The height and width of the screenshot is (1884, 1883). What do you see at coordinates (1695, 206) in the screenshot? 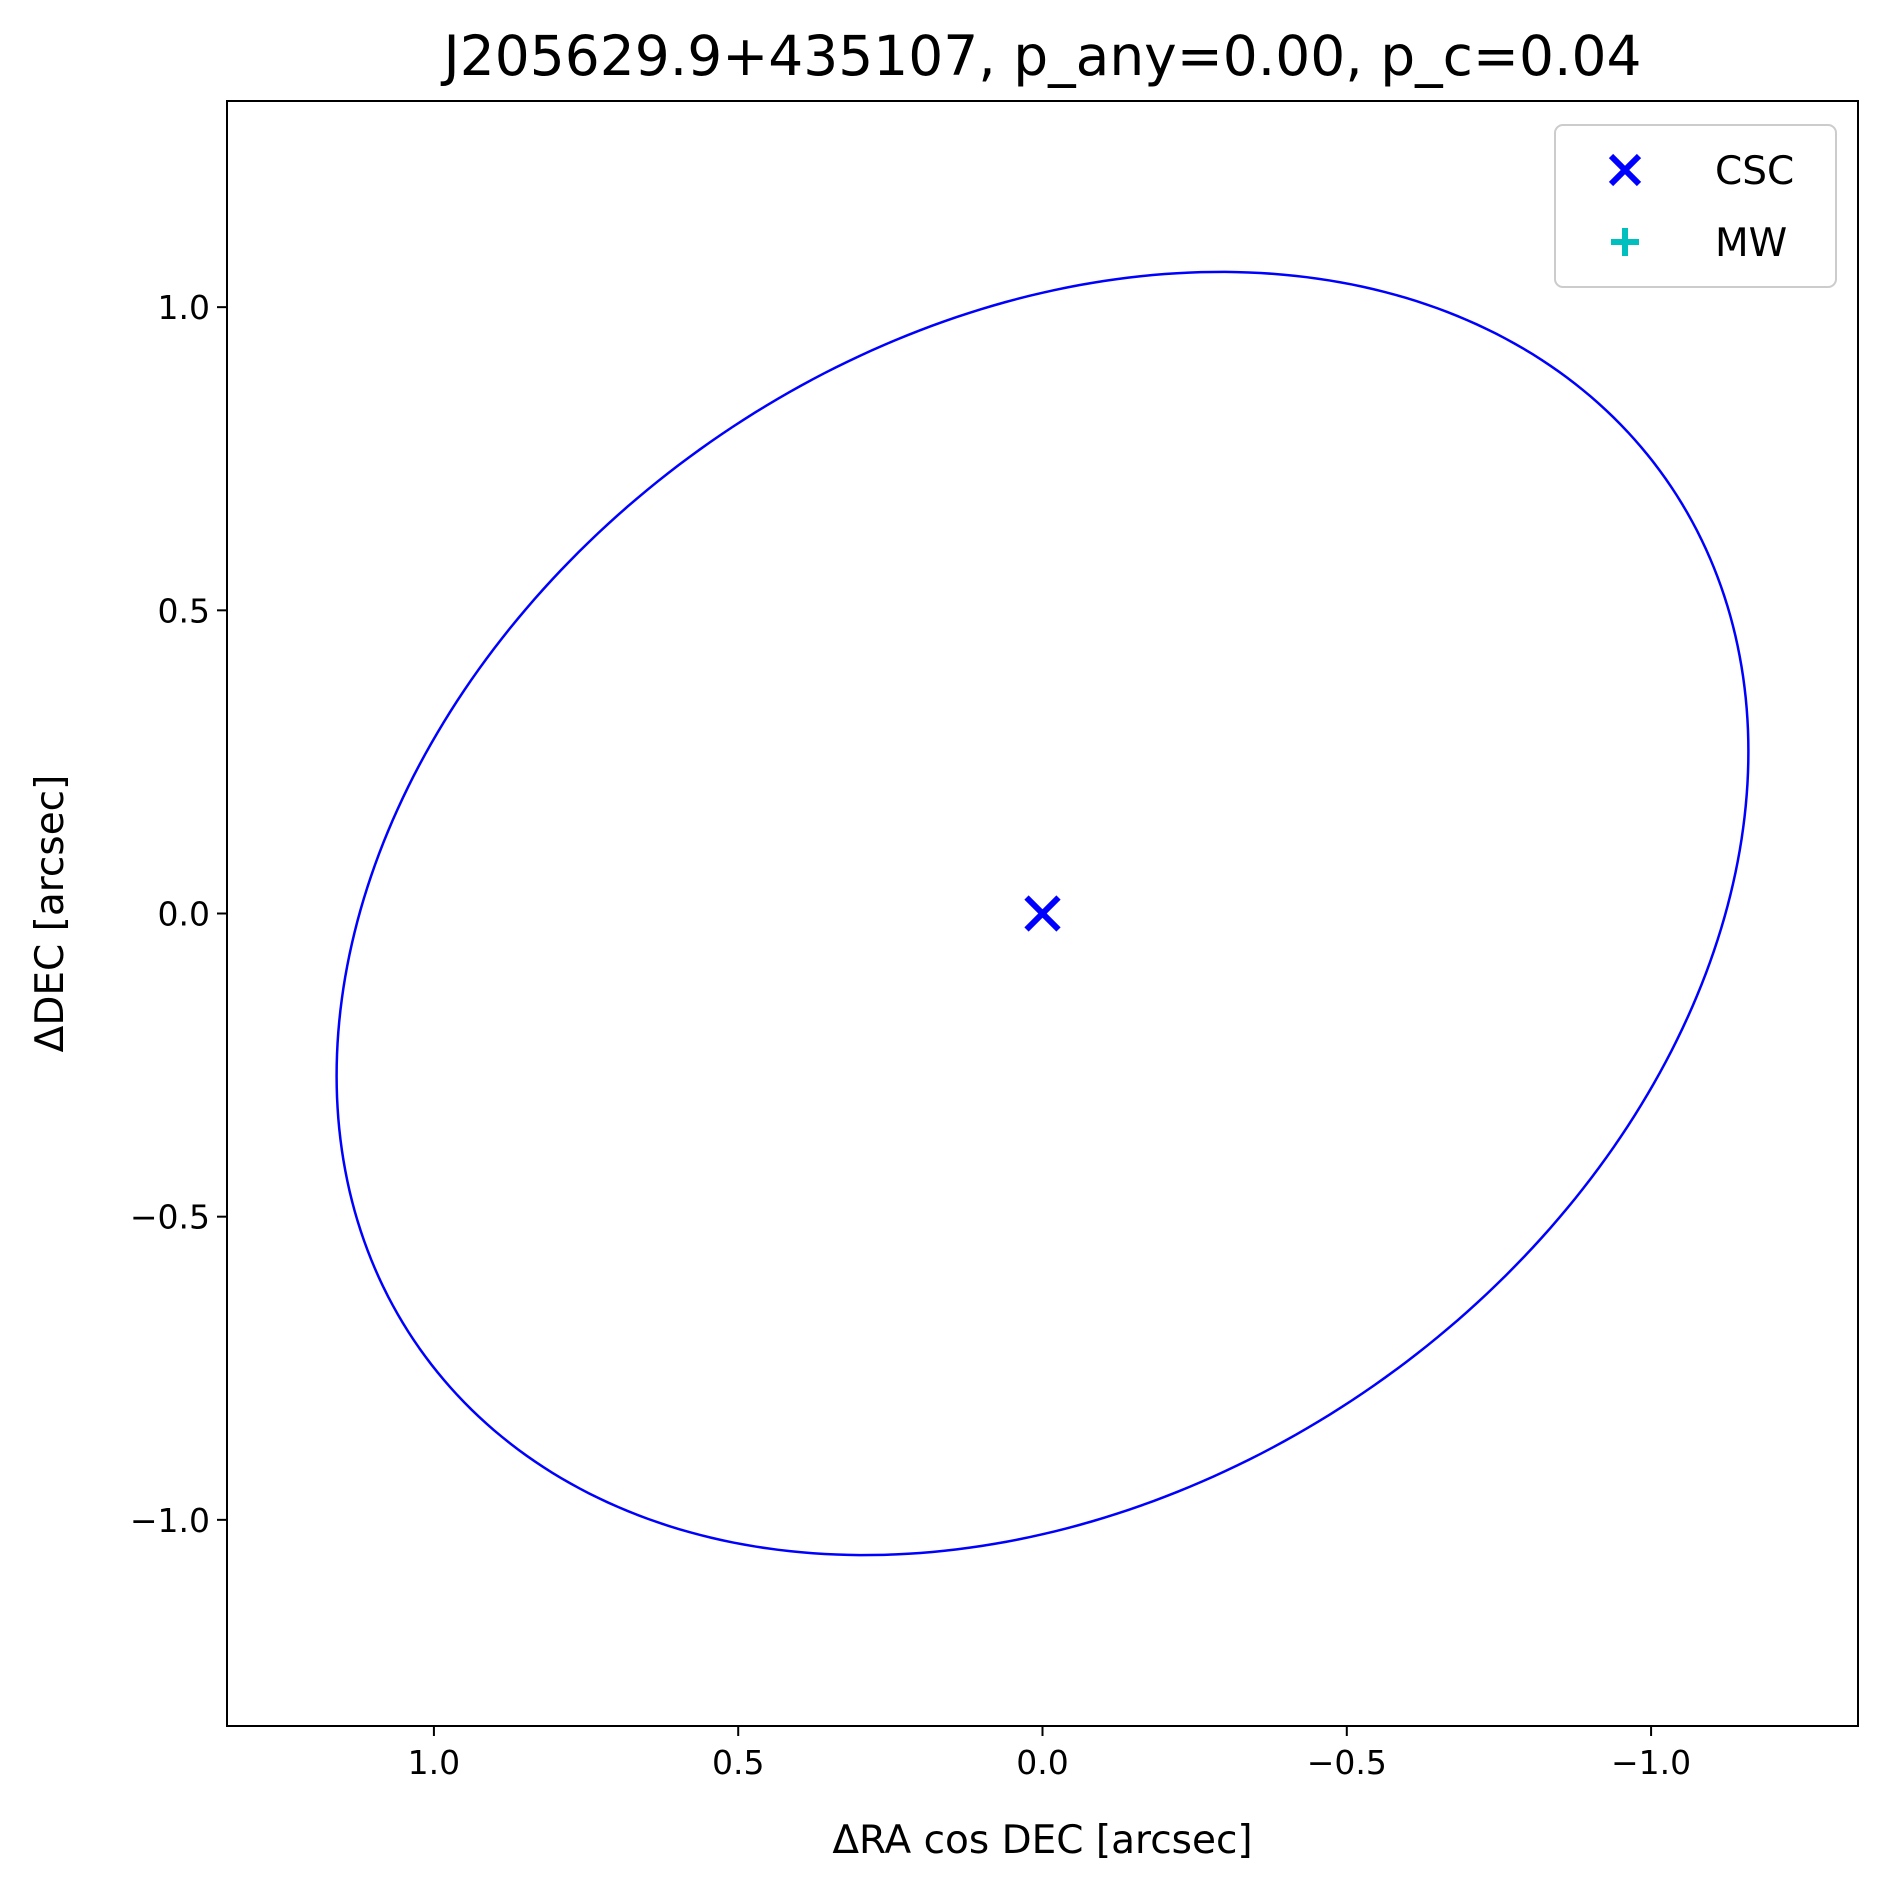
I see `legend: CSC MW` at bounding box center [1695, 206].